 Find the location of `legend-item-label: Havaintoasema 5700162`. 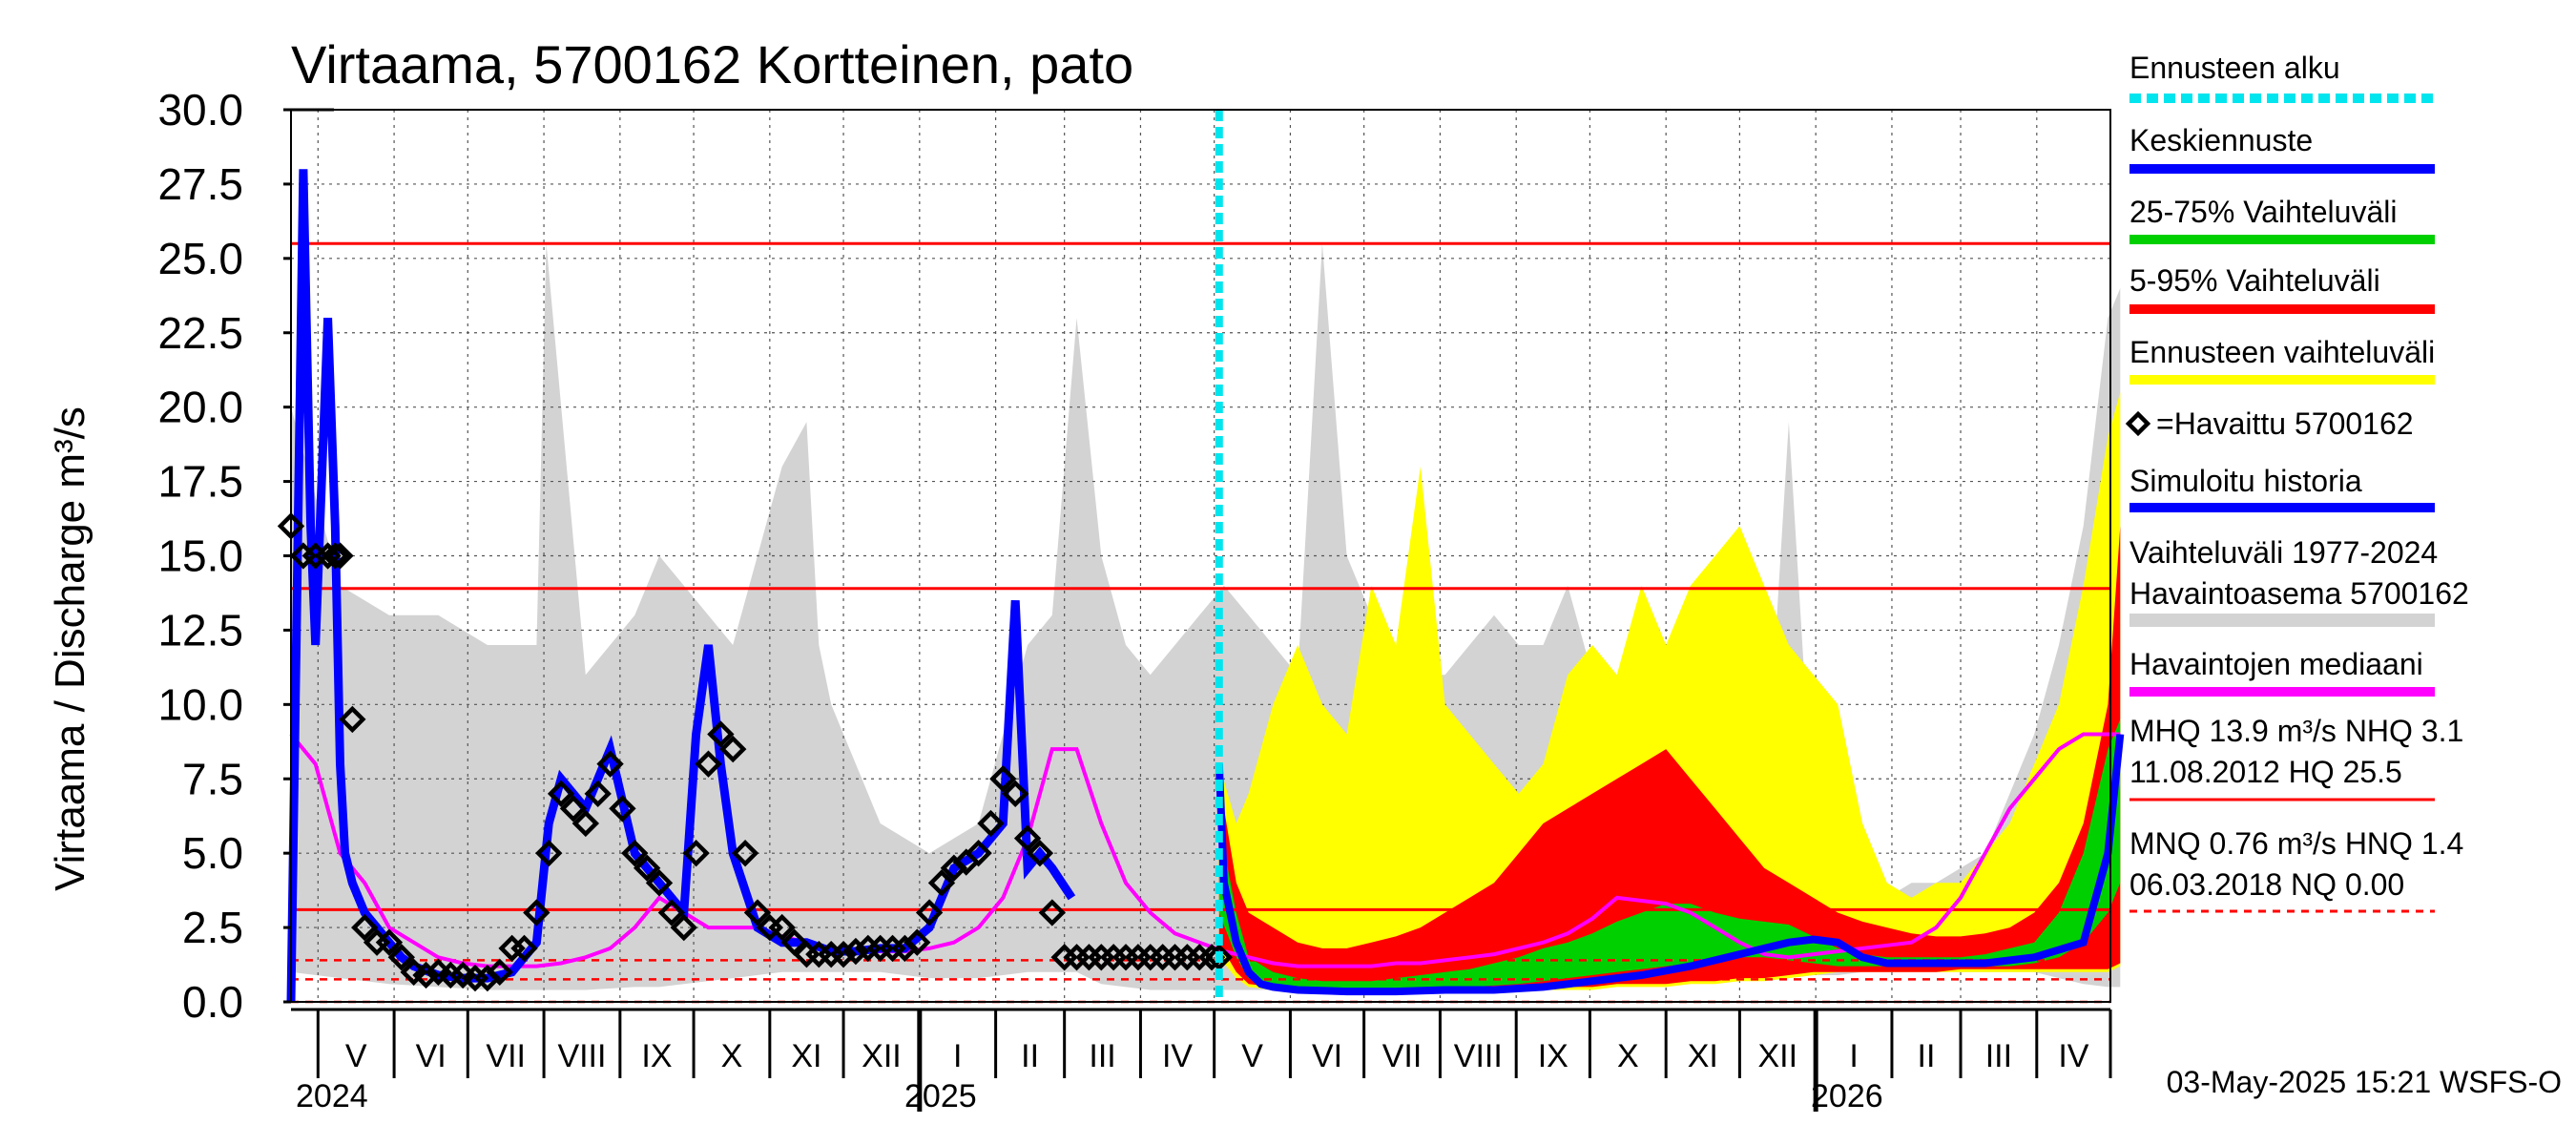

legend-item-label: Havaintoasema 5700162 is located at coordinates (2299, 594).